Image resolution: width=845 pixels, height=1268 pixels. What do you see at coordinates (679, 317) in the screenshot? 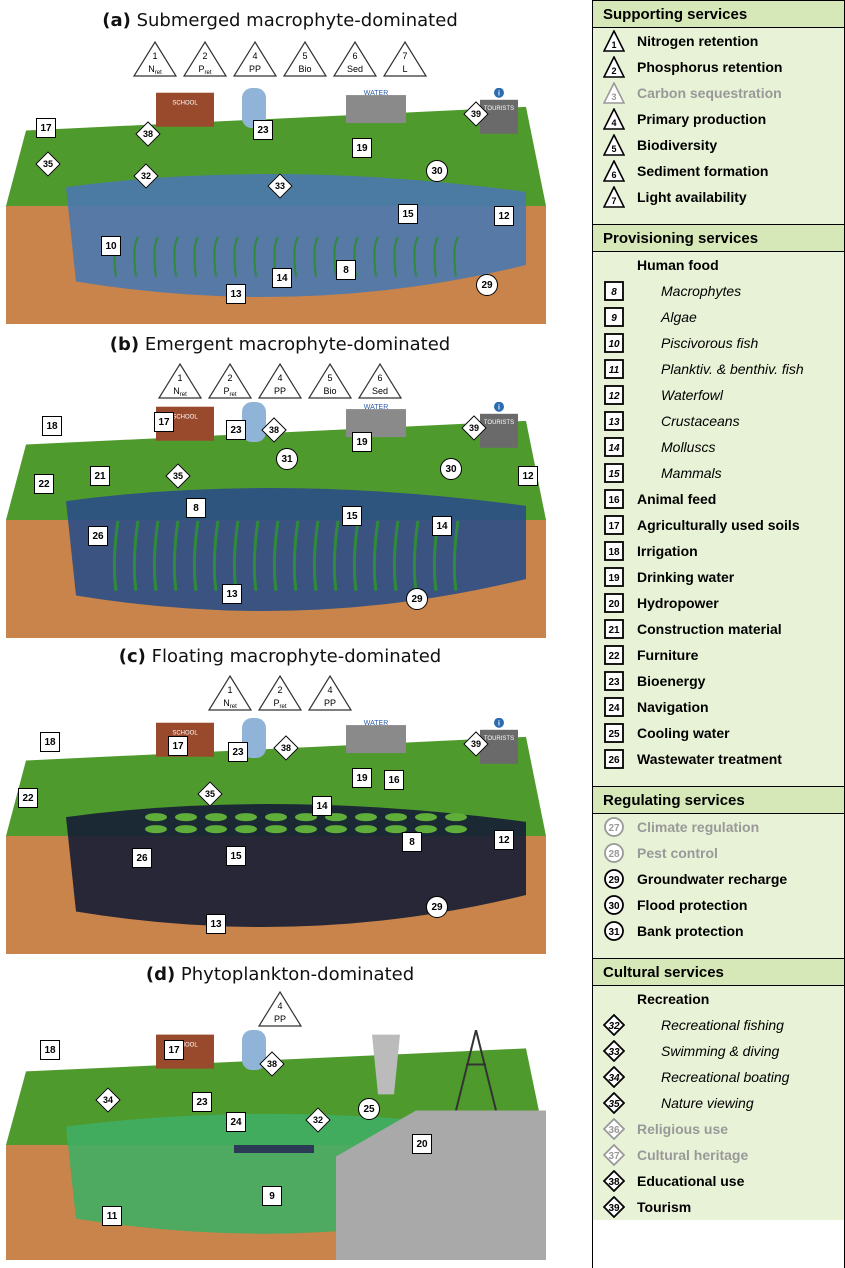
I see `legend-item-label: Algae` at bounding box center [679, 317].